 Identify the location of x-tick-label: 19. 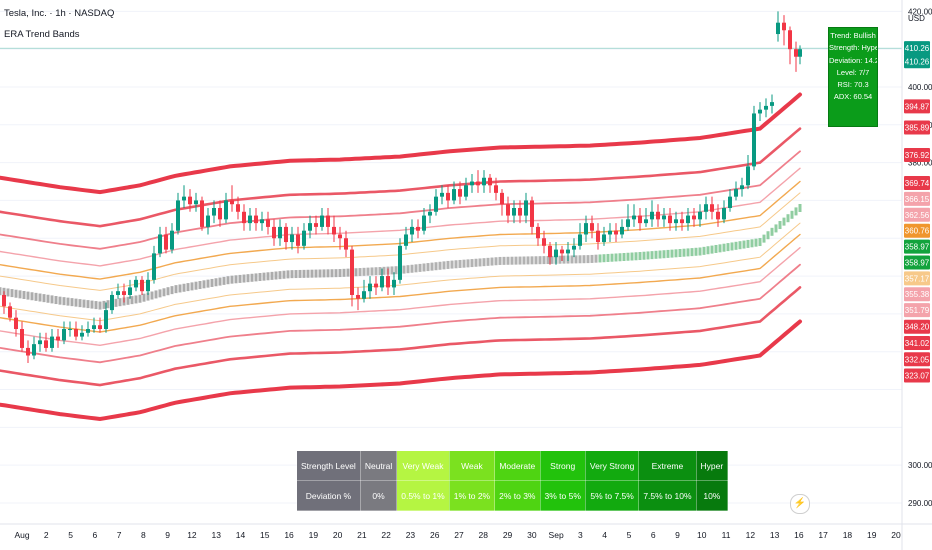
(872, 535).